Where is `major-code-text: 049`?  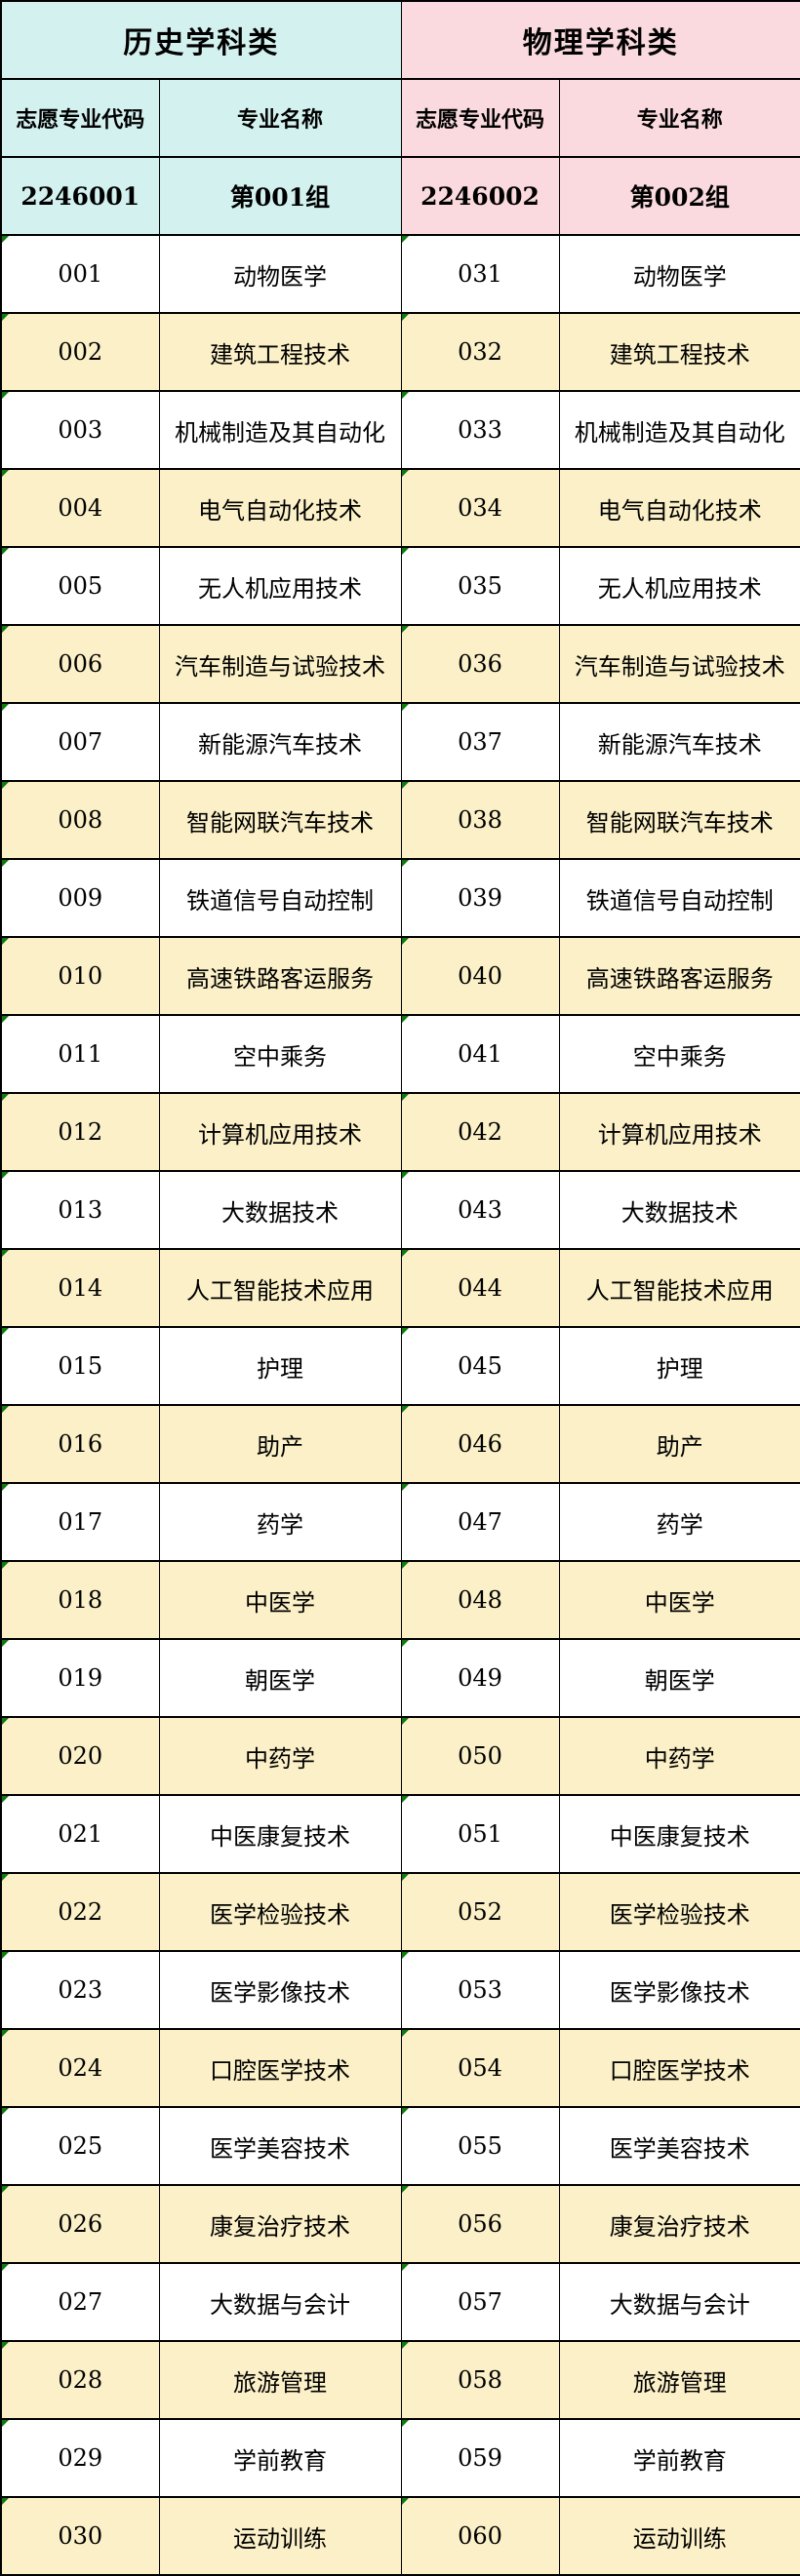 major-code-text: 049 is located at coordinates (480, 1678).